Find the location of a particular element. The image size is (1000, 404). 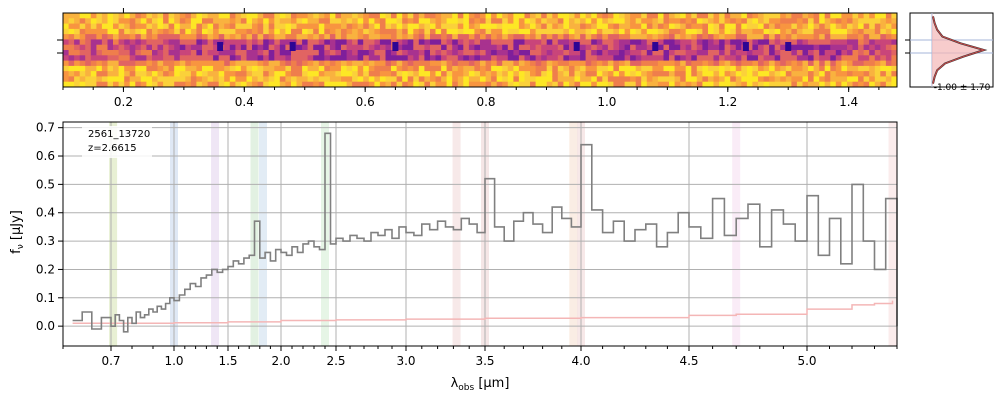

spectrum-2d-x-tick-label: 0.6 is located at coordinates (365, 102).